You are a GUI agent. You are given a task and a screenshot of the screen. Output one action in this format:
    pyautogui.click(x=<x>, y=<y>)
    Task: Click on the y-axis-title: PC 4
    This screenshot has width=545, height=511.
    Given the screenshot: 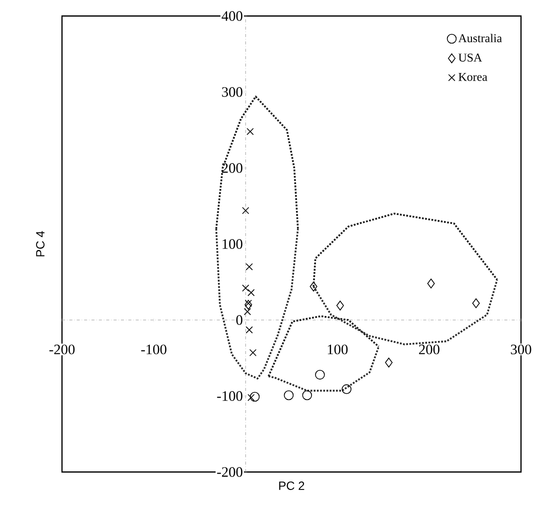 What is the action you would take?
    pyautogui.click(x=40, y=243)
    